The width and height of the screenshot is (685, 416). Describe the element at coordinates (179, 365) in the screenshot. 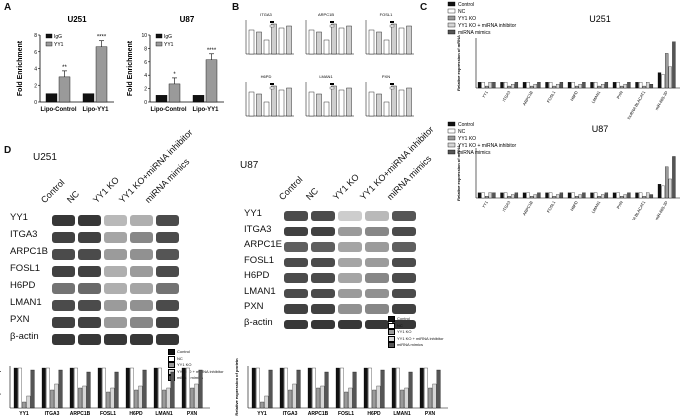

I see `legend-entry: YY1 KO` at that location.